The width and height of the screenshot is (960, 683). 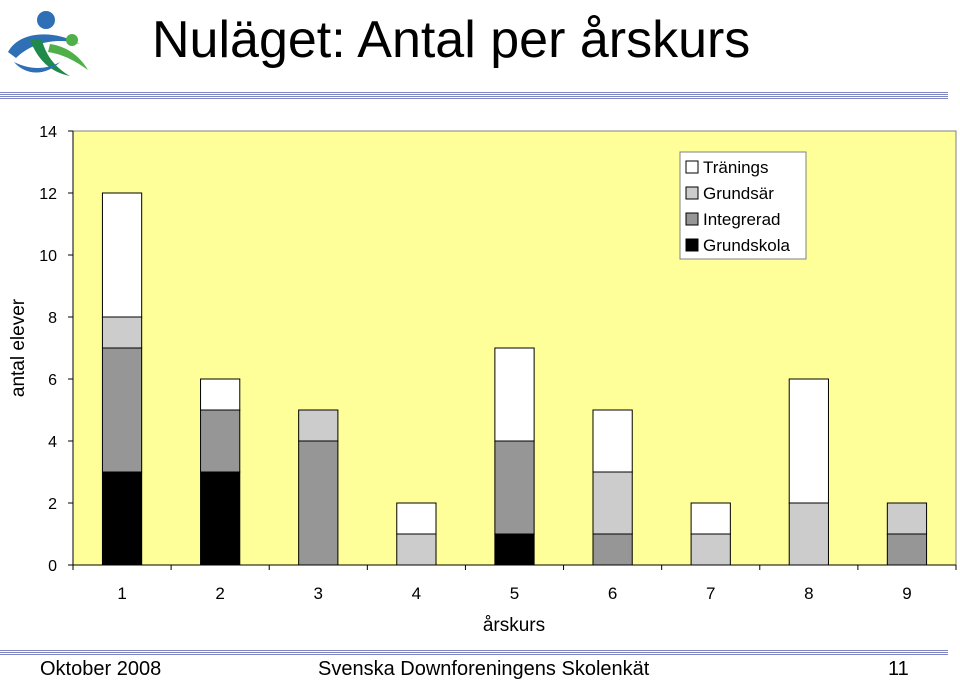 What do you see at coordinates (101, 669) in the screenshot?
I see `footer-date: Oktober 2008` at bounding box center [101, 669].